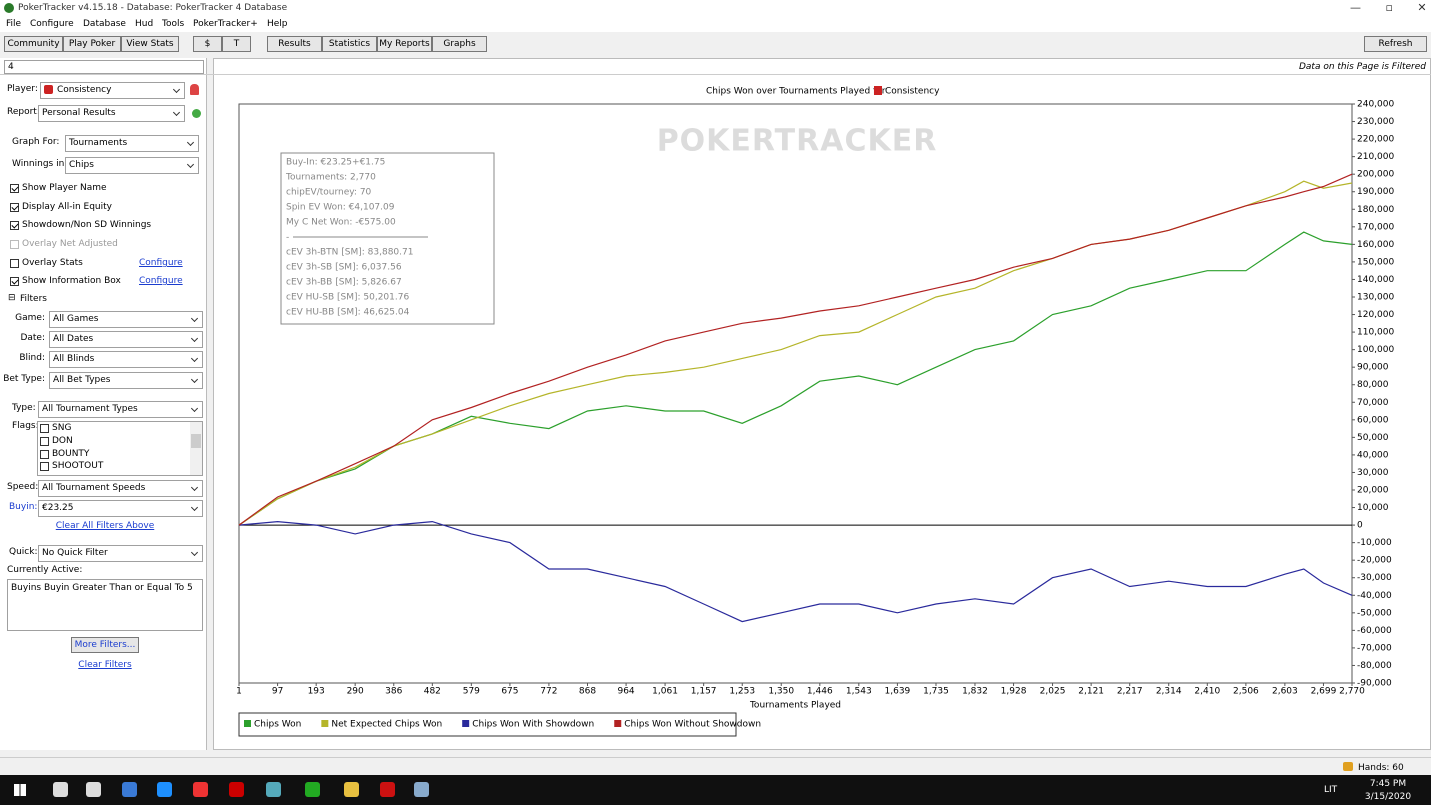 This screenshot has width=1431, height=805. I want to click on toolbar-button: View Stats, so click(150, 44).